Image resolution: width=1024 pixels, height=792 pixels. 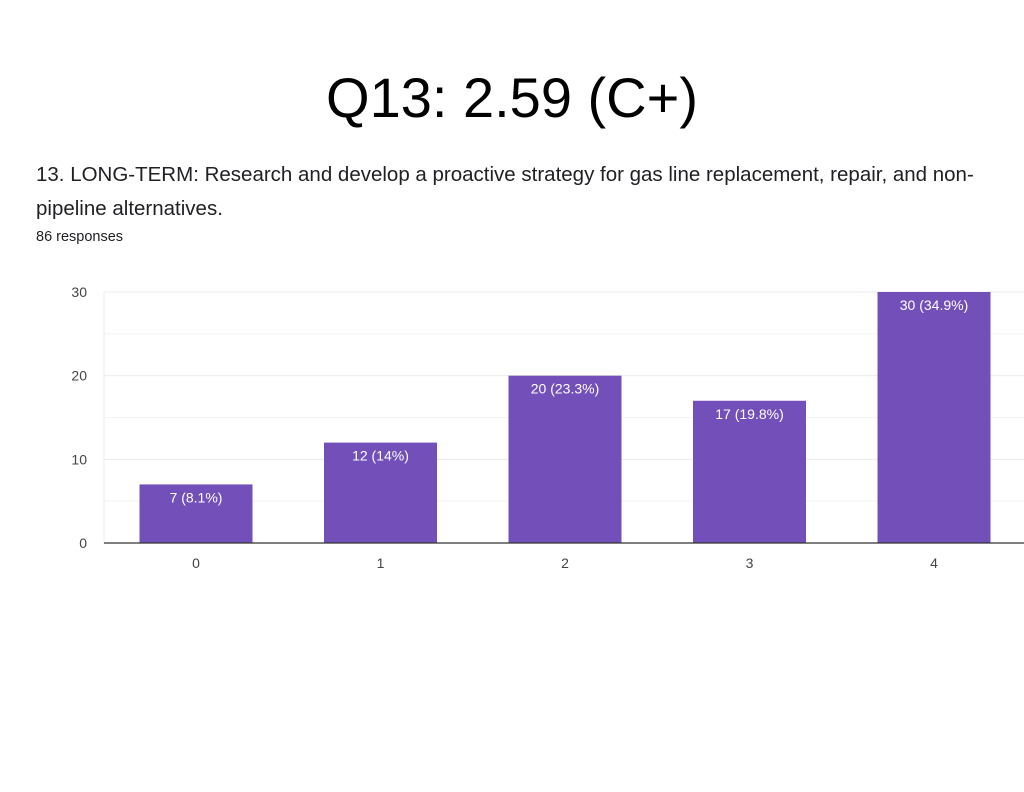 What do you see at coordinates (196, 497) in the screenshot?
I see `data-label: 7 (8.1%)` at bounding box center [196, 497].